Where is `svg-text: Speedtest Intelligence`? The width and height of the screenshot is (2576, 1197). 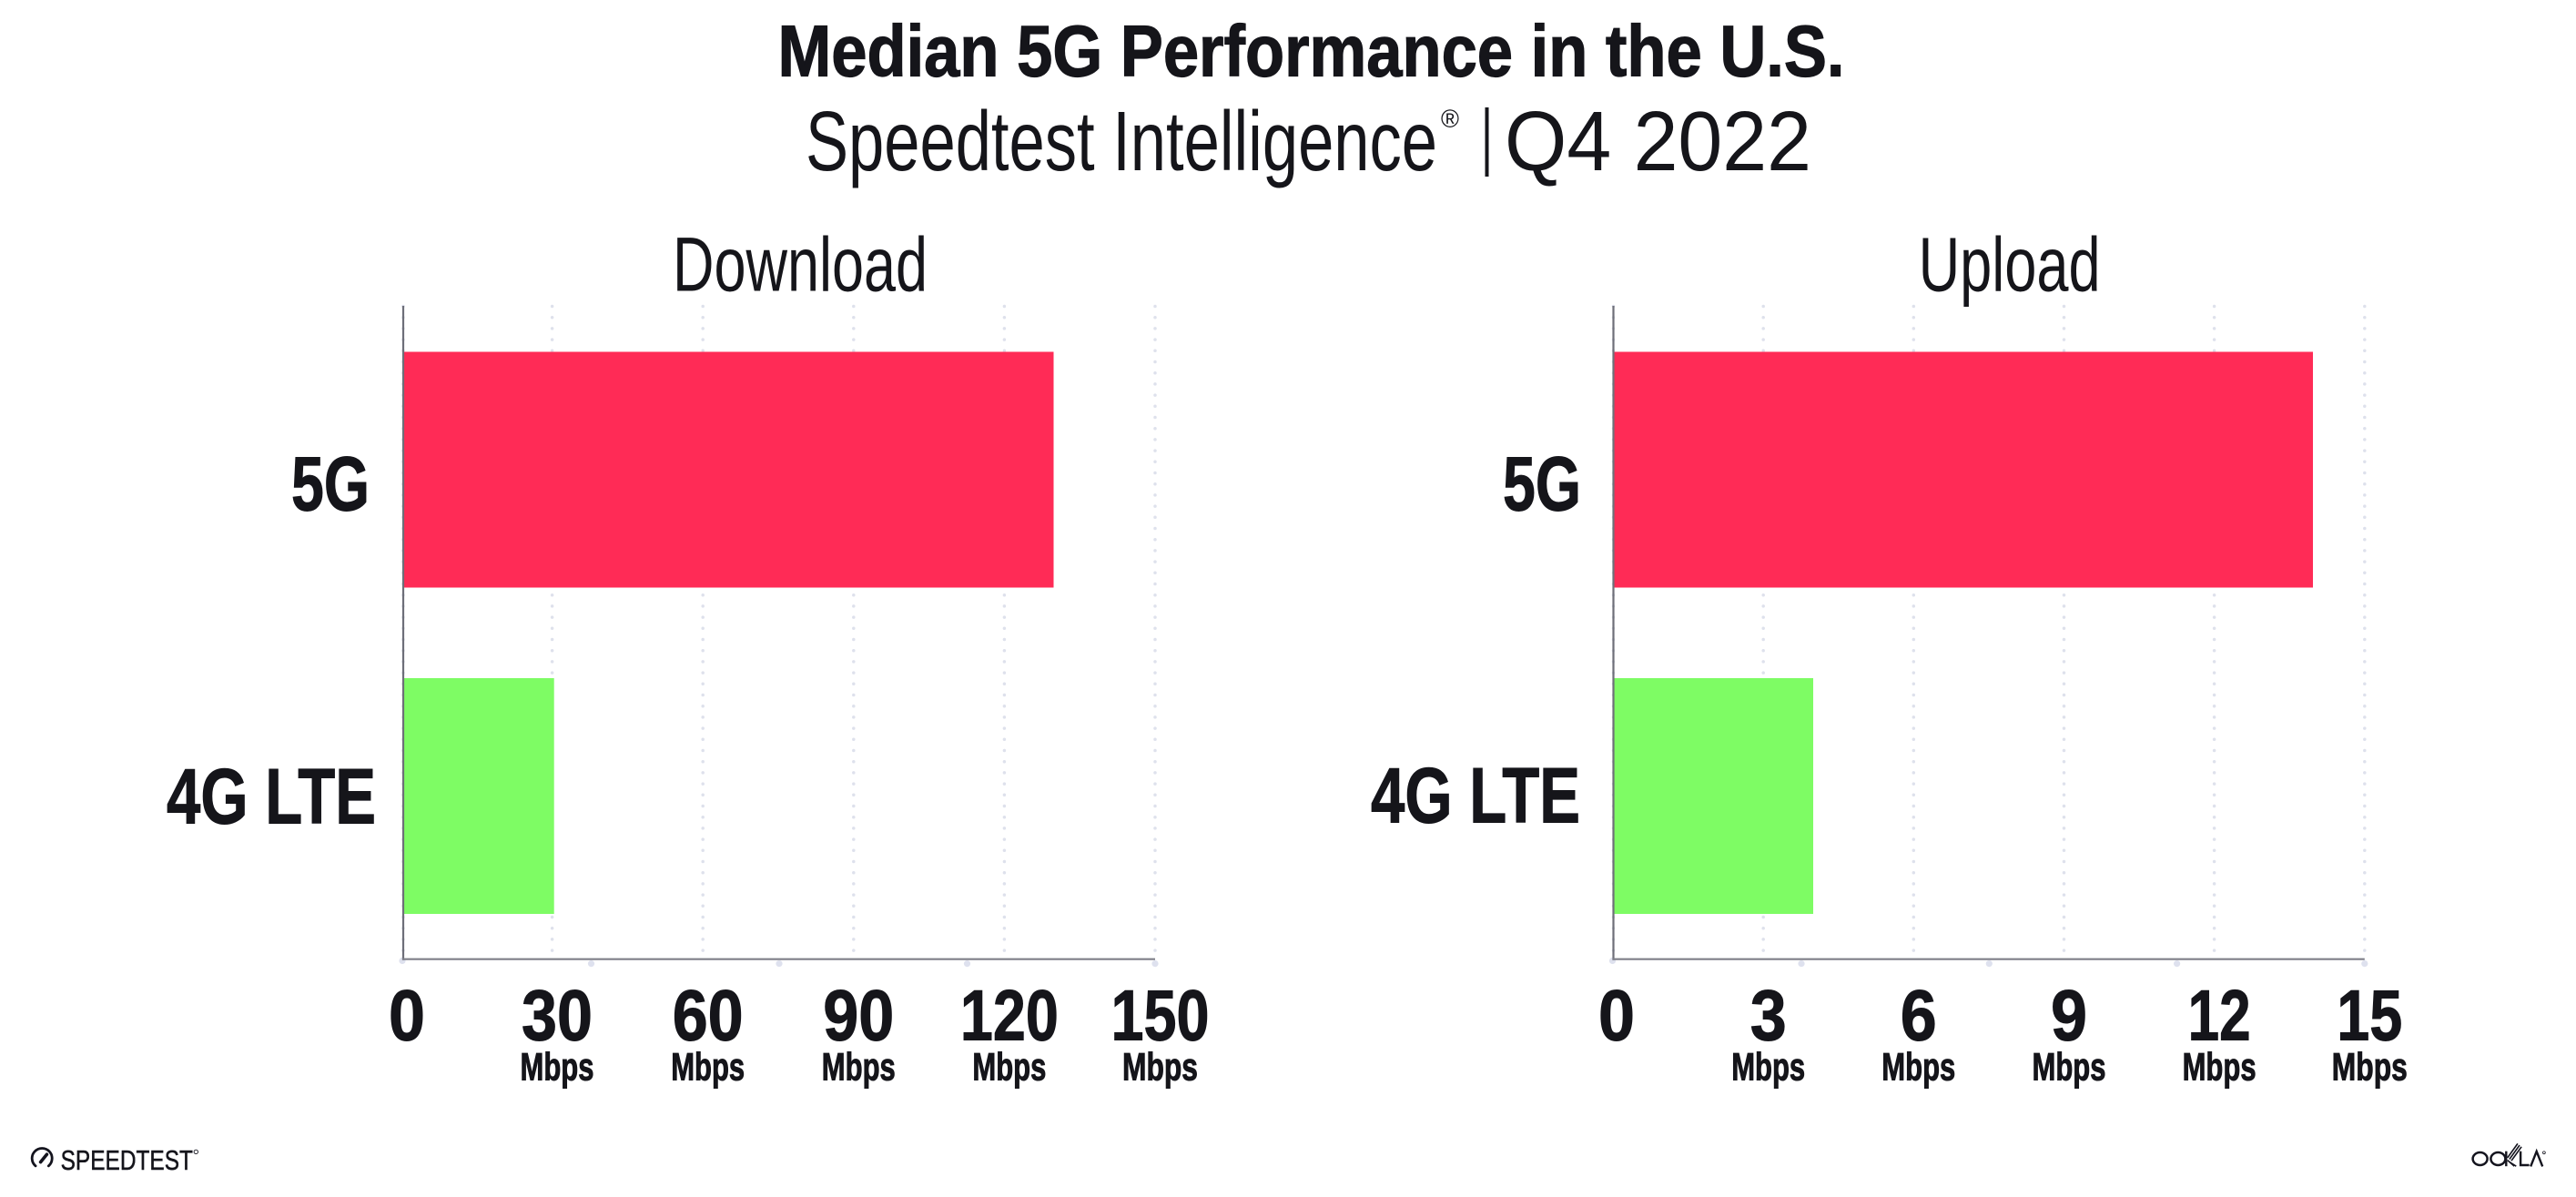
svg-text: Speedtest Intelligence is located at coordinates (1121, 141).